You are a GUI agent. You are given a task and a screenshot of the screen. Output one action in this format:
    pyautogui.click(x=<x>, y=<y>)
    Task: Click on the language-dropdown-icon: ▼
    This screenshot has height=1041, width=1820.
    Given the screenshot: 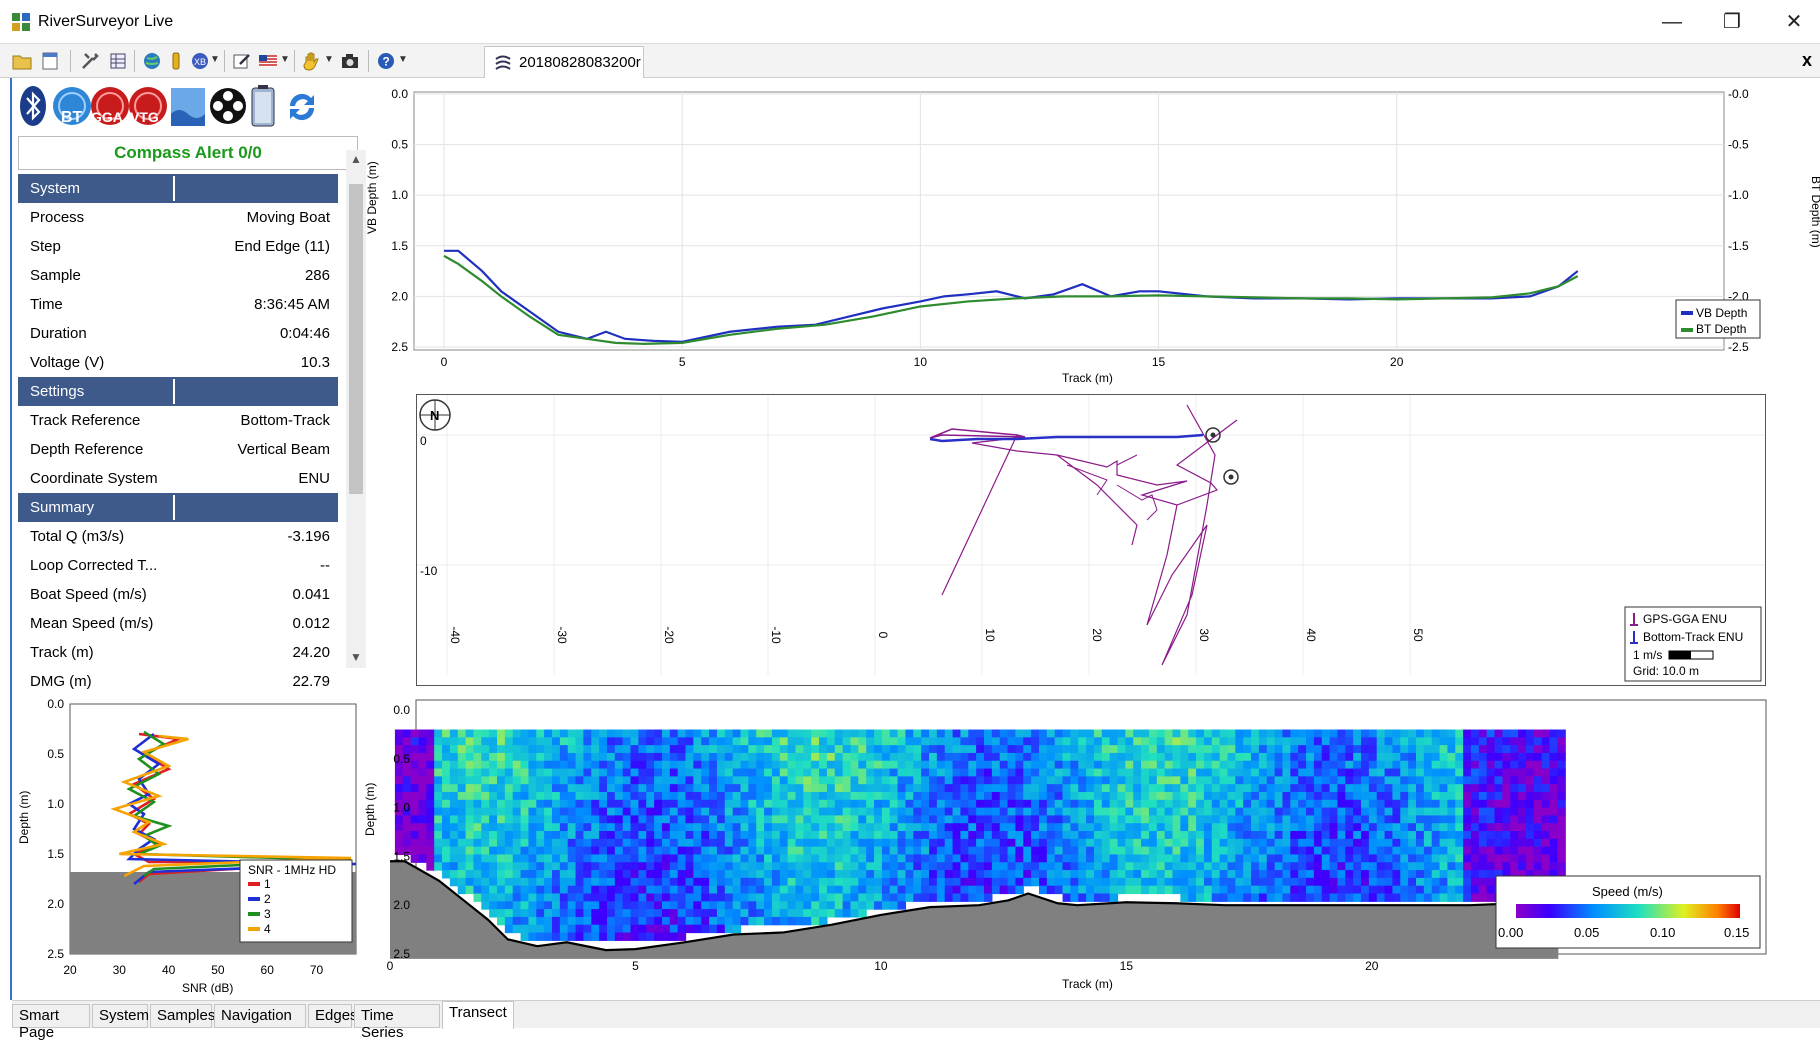 What is the action you would take?
    pyautogui.click(x=285, y=59)
    